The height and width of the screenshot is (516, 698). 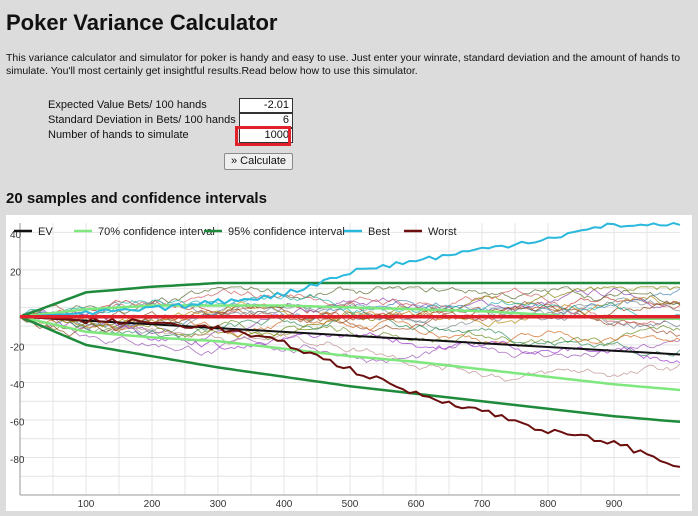 What do you see at coordinates (614, 504) in the screenshot?
I see `x-tick-label: 900` at bounding box center [614, 504].